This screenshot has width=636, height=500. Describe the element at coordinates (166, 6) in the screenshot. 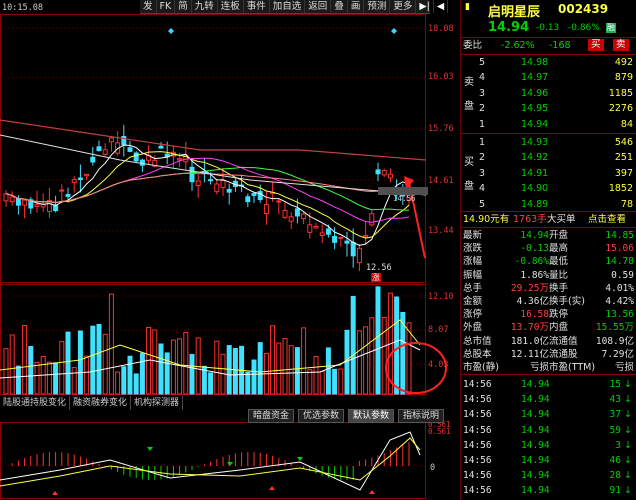

I see `toolbar-fk: FK` at that location.